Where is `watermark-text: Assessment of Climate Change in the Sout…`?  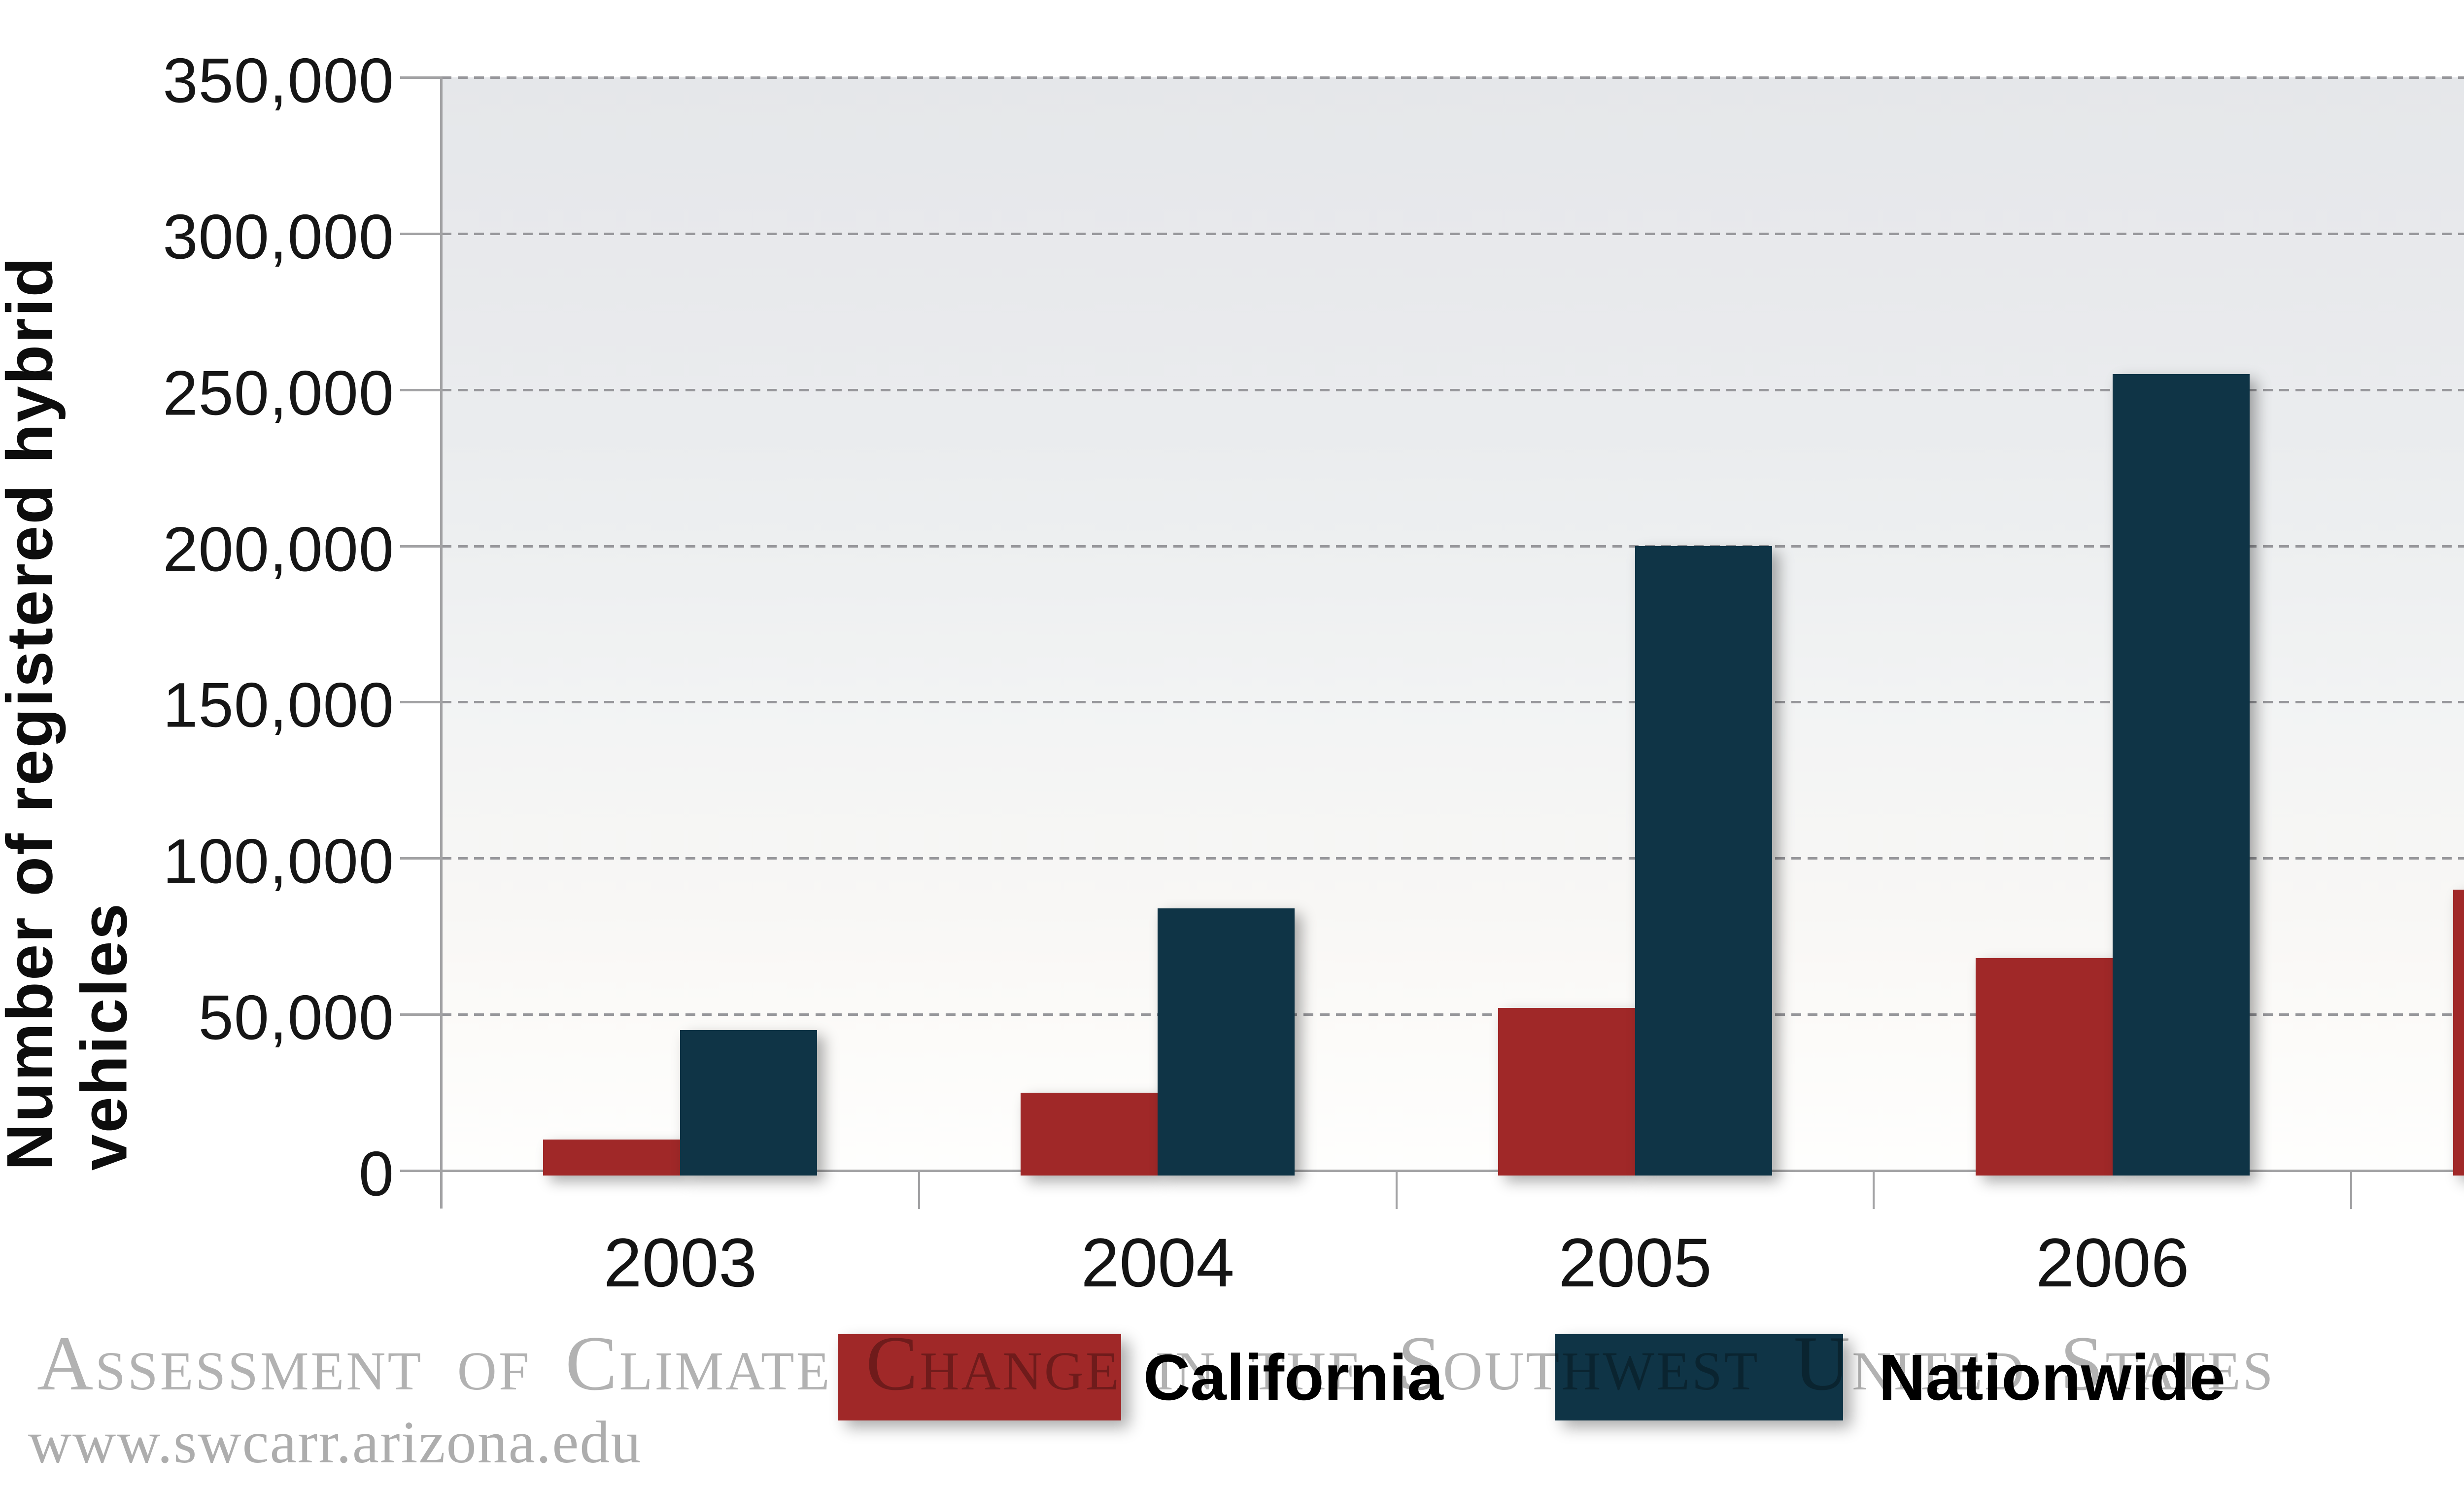
watermark-text: Assessment of Climate Change in the Sout… is located at coordinates (1156, 1363).